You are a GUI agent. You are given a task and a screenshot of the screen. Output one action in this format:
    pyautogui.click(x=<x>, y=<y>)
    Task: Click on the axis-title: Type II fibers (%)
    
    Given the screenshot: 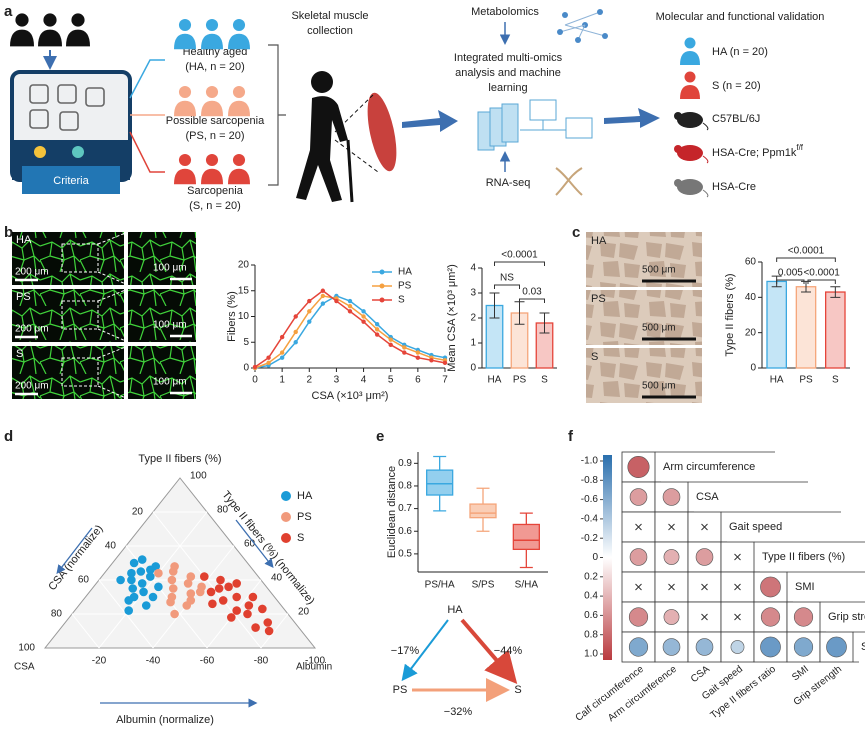 What is the action you would take?
    pyautogui.click(x=179, y=459)
    